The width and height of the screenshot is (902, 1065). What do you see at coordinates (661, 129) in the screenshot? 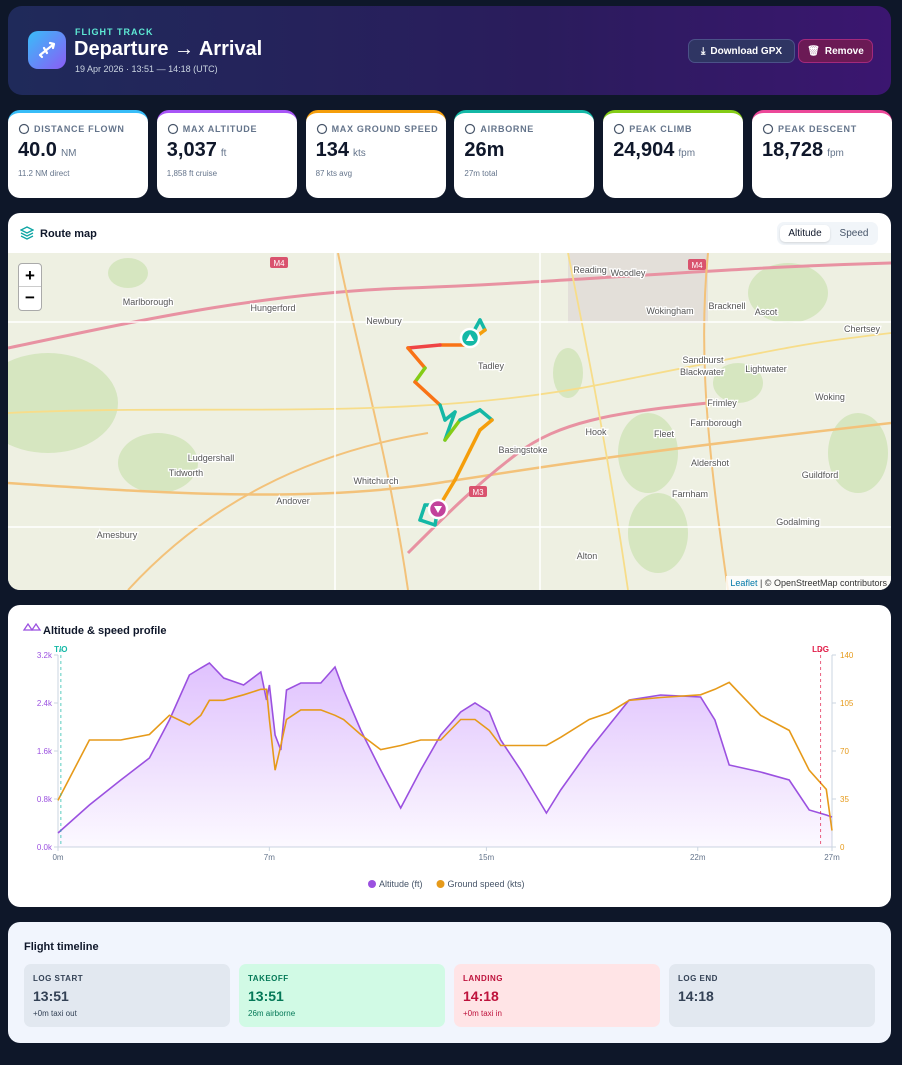
I see `stat-label: PEAK CLIMB` at bounding box center [661, 129].